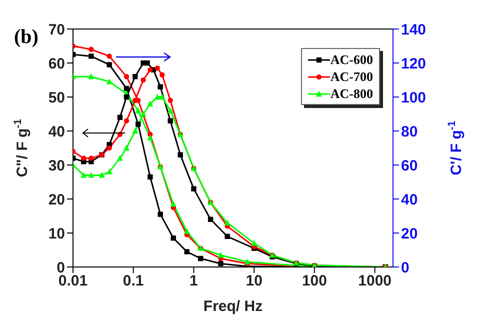  What do you see at coordinates (26, 37) in the screenshot?
I see `text: (b)` at bounding box center [26, 37].